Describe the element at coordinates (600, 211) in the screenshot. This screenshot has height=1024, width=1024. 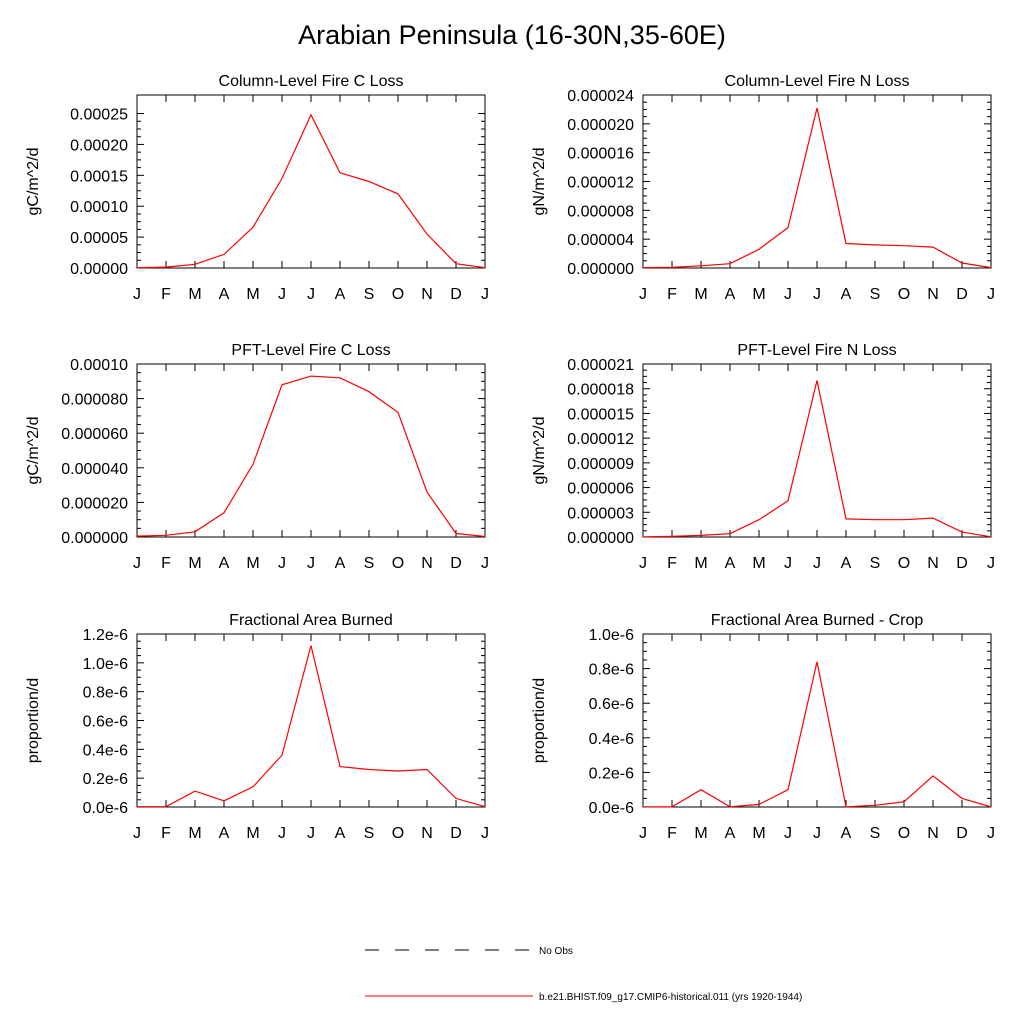
I see `y-tick-label: 0.000008` at that location.